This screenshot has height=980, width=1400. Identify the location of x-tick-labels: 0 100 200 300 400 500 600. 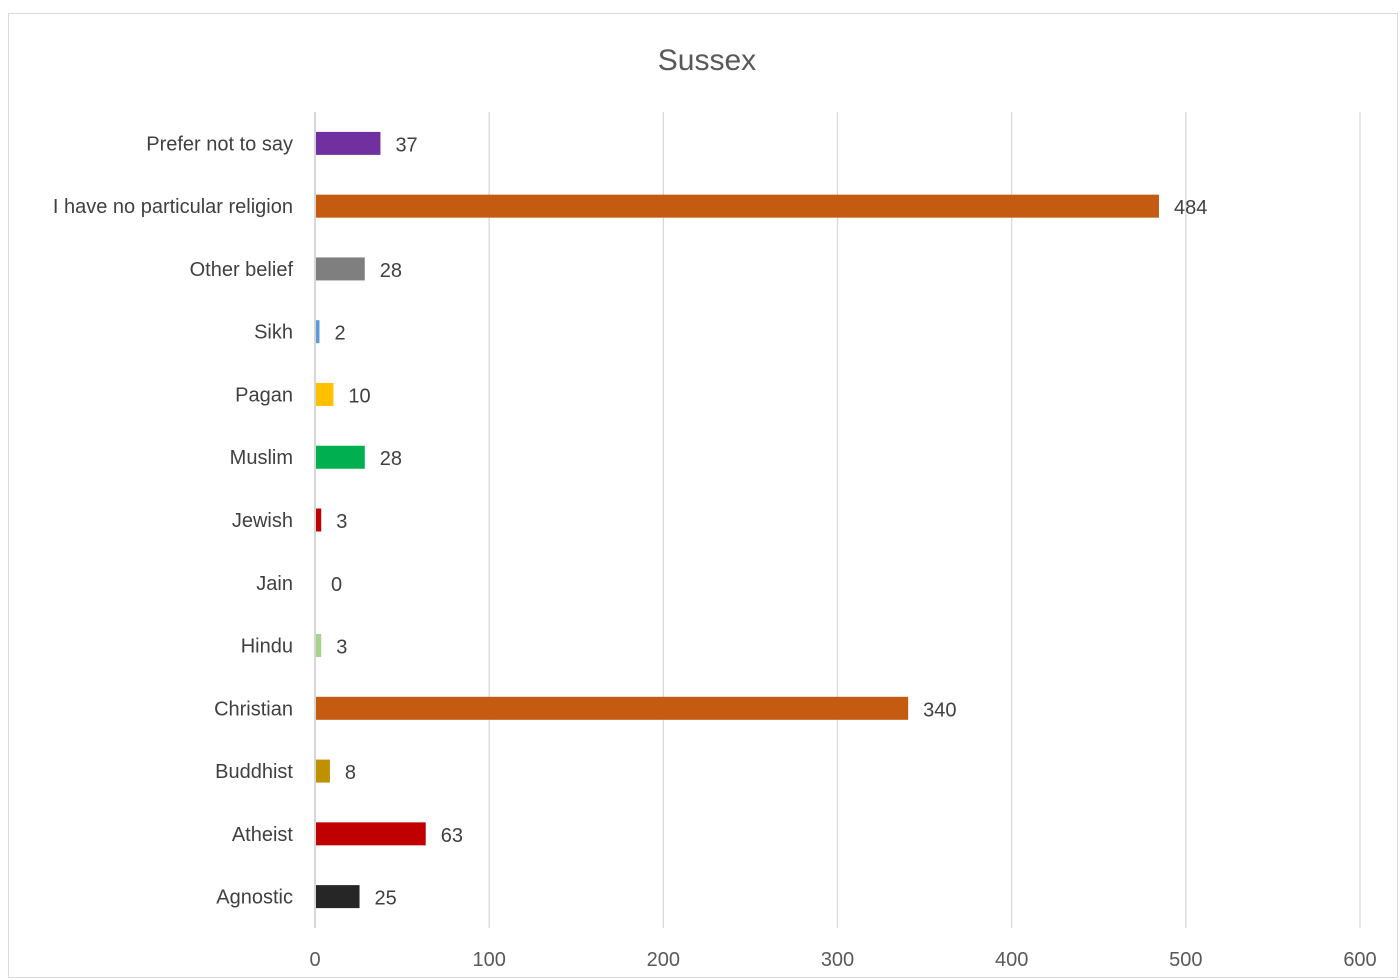
(842, 960).